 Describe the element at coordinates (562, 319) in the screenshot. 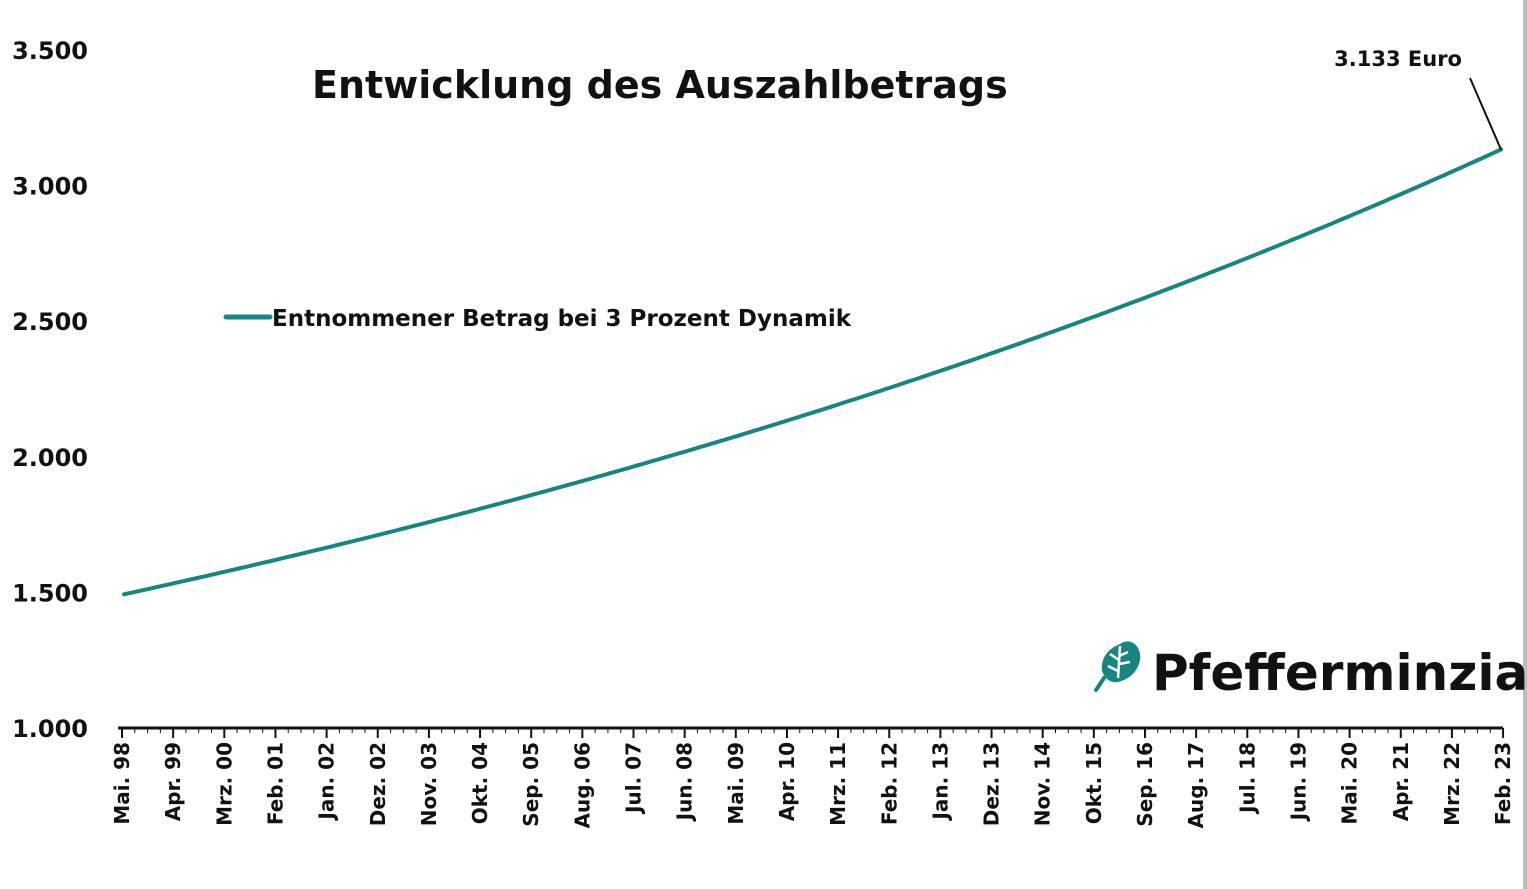

I see `legend-label: Entnommener Betrag bei 3 Prozent Dynamik` at that location.